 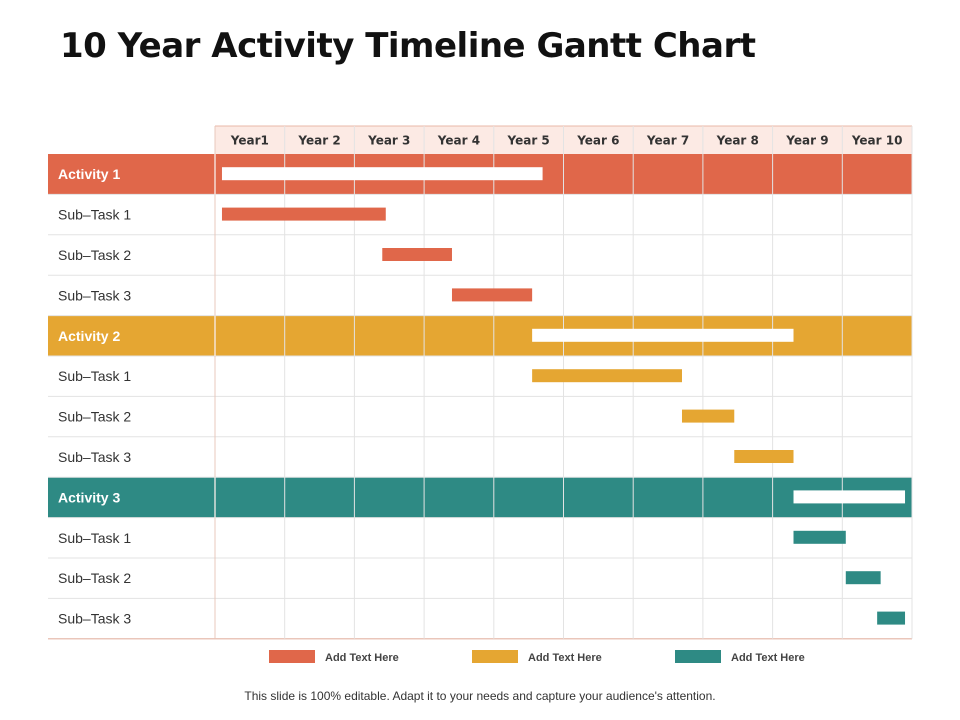 What do you see at coordinates (94, 578) in the screenshot?
I see `subtask-label-3-2: Sub–Task 2` at bounding box center [94, 578].